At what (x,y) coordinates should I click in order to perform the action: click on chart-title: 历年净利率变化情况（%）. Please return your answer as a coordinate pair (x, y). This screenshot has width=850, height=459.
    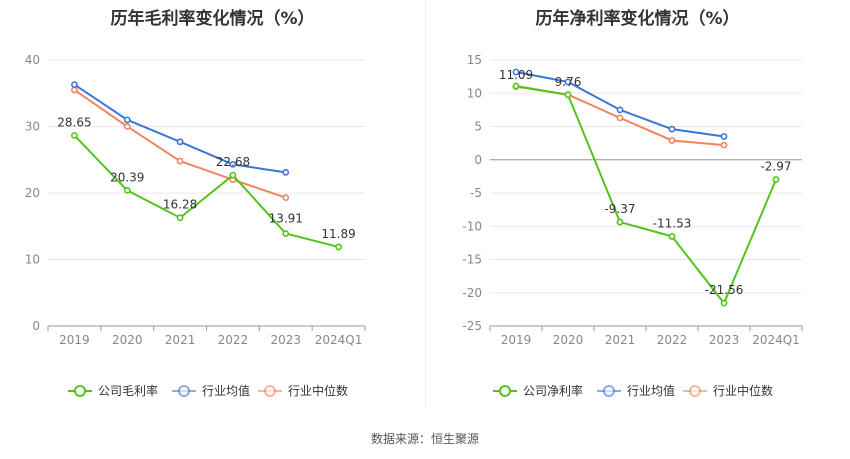
    Looking at the image, I should click on (637, 19).